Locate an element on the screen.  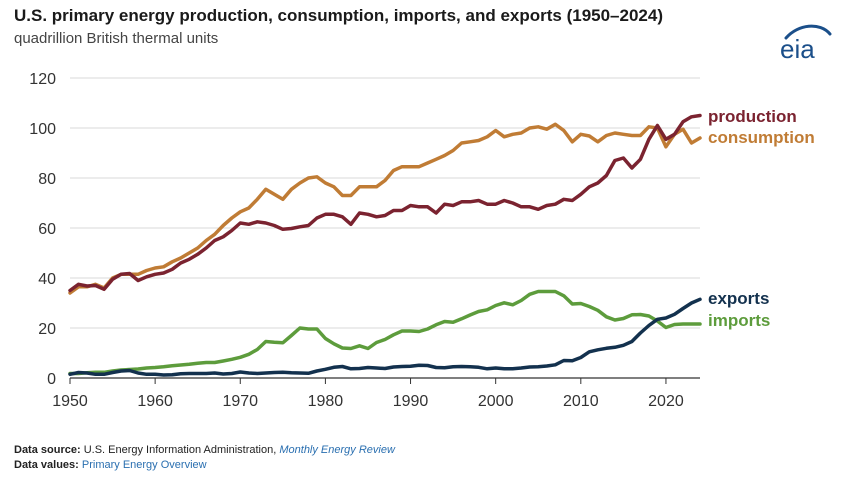
x-tick-label: 1990 is located at coordinates (411, 401).